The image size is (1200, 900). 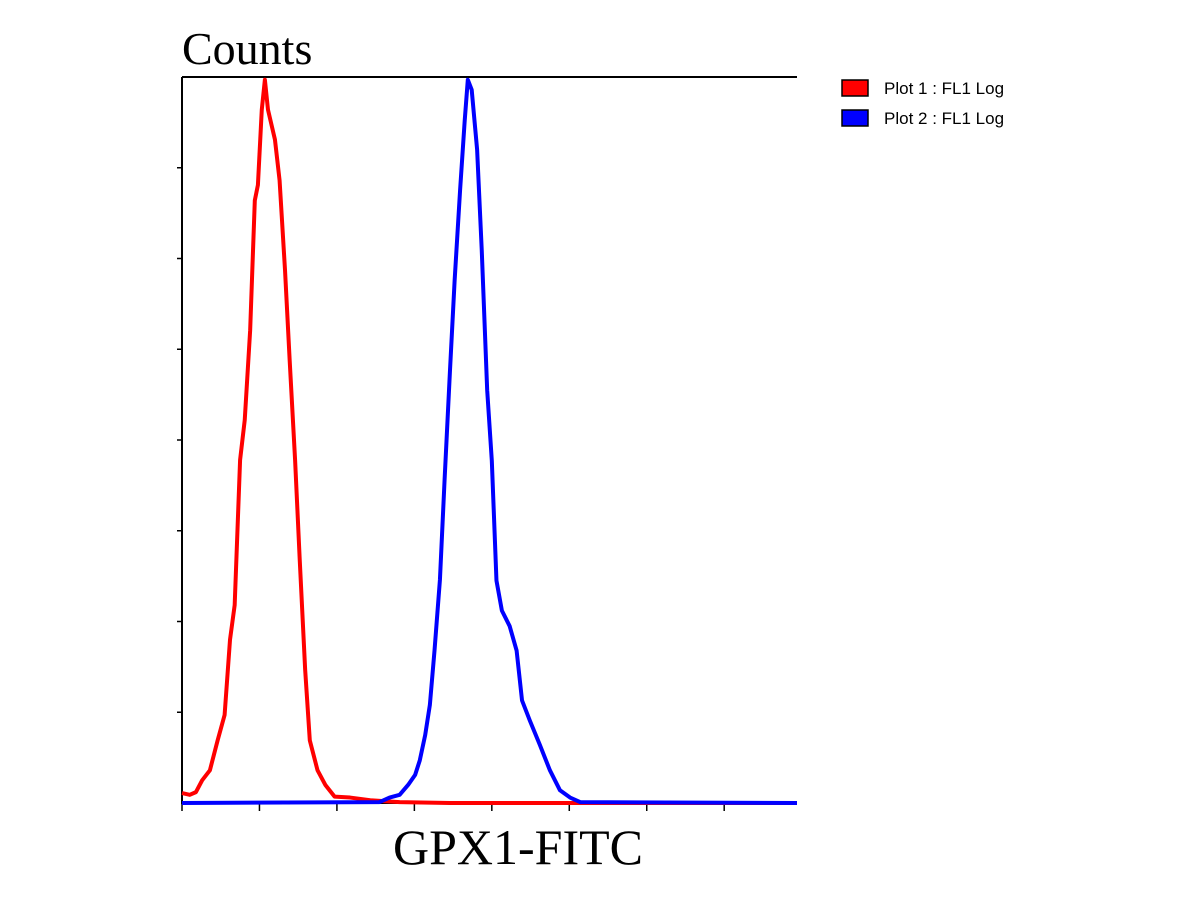 I want to click on legend-label: Plot 2 : FL1 Log, so click(x=944, y=118).